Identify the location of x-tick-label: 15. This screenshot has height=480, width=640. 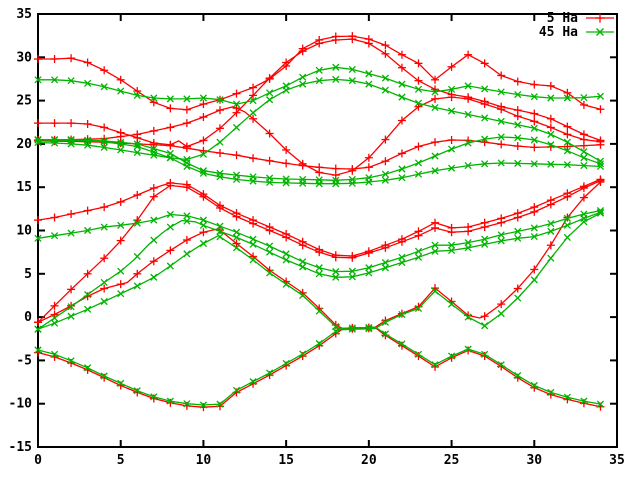
(286, 460).